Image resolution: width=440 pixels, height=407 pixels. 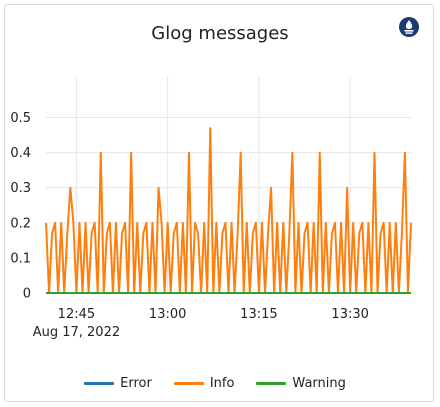 I want to click on y-tick-label: 0.5, so click(x=20, y=118).